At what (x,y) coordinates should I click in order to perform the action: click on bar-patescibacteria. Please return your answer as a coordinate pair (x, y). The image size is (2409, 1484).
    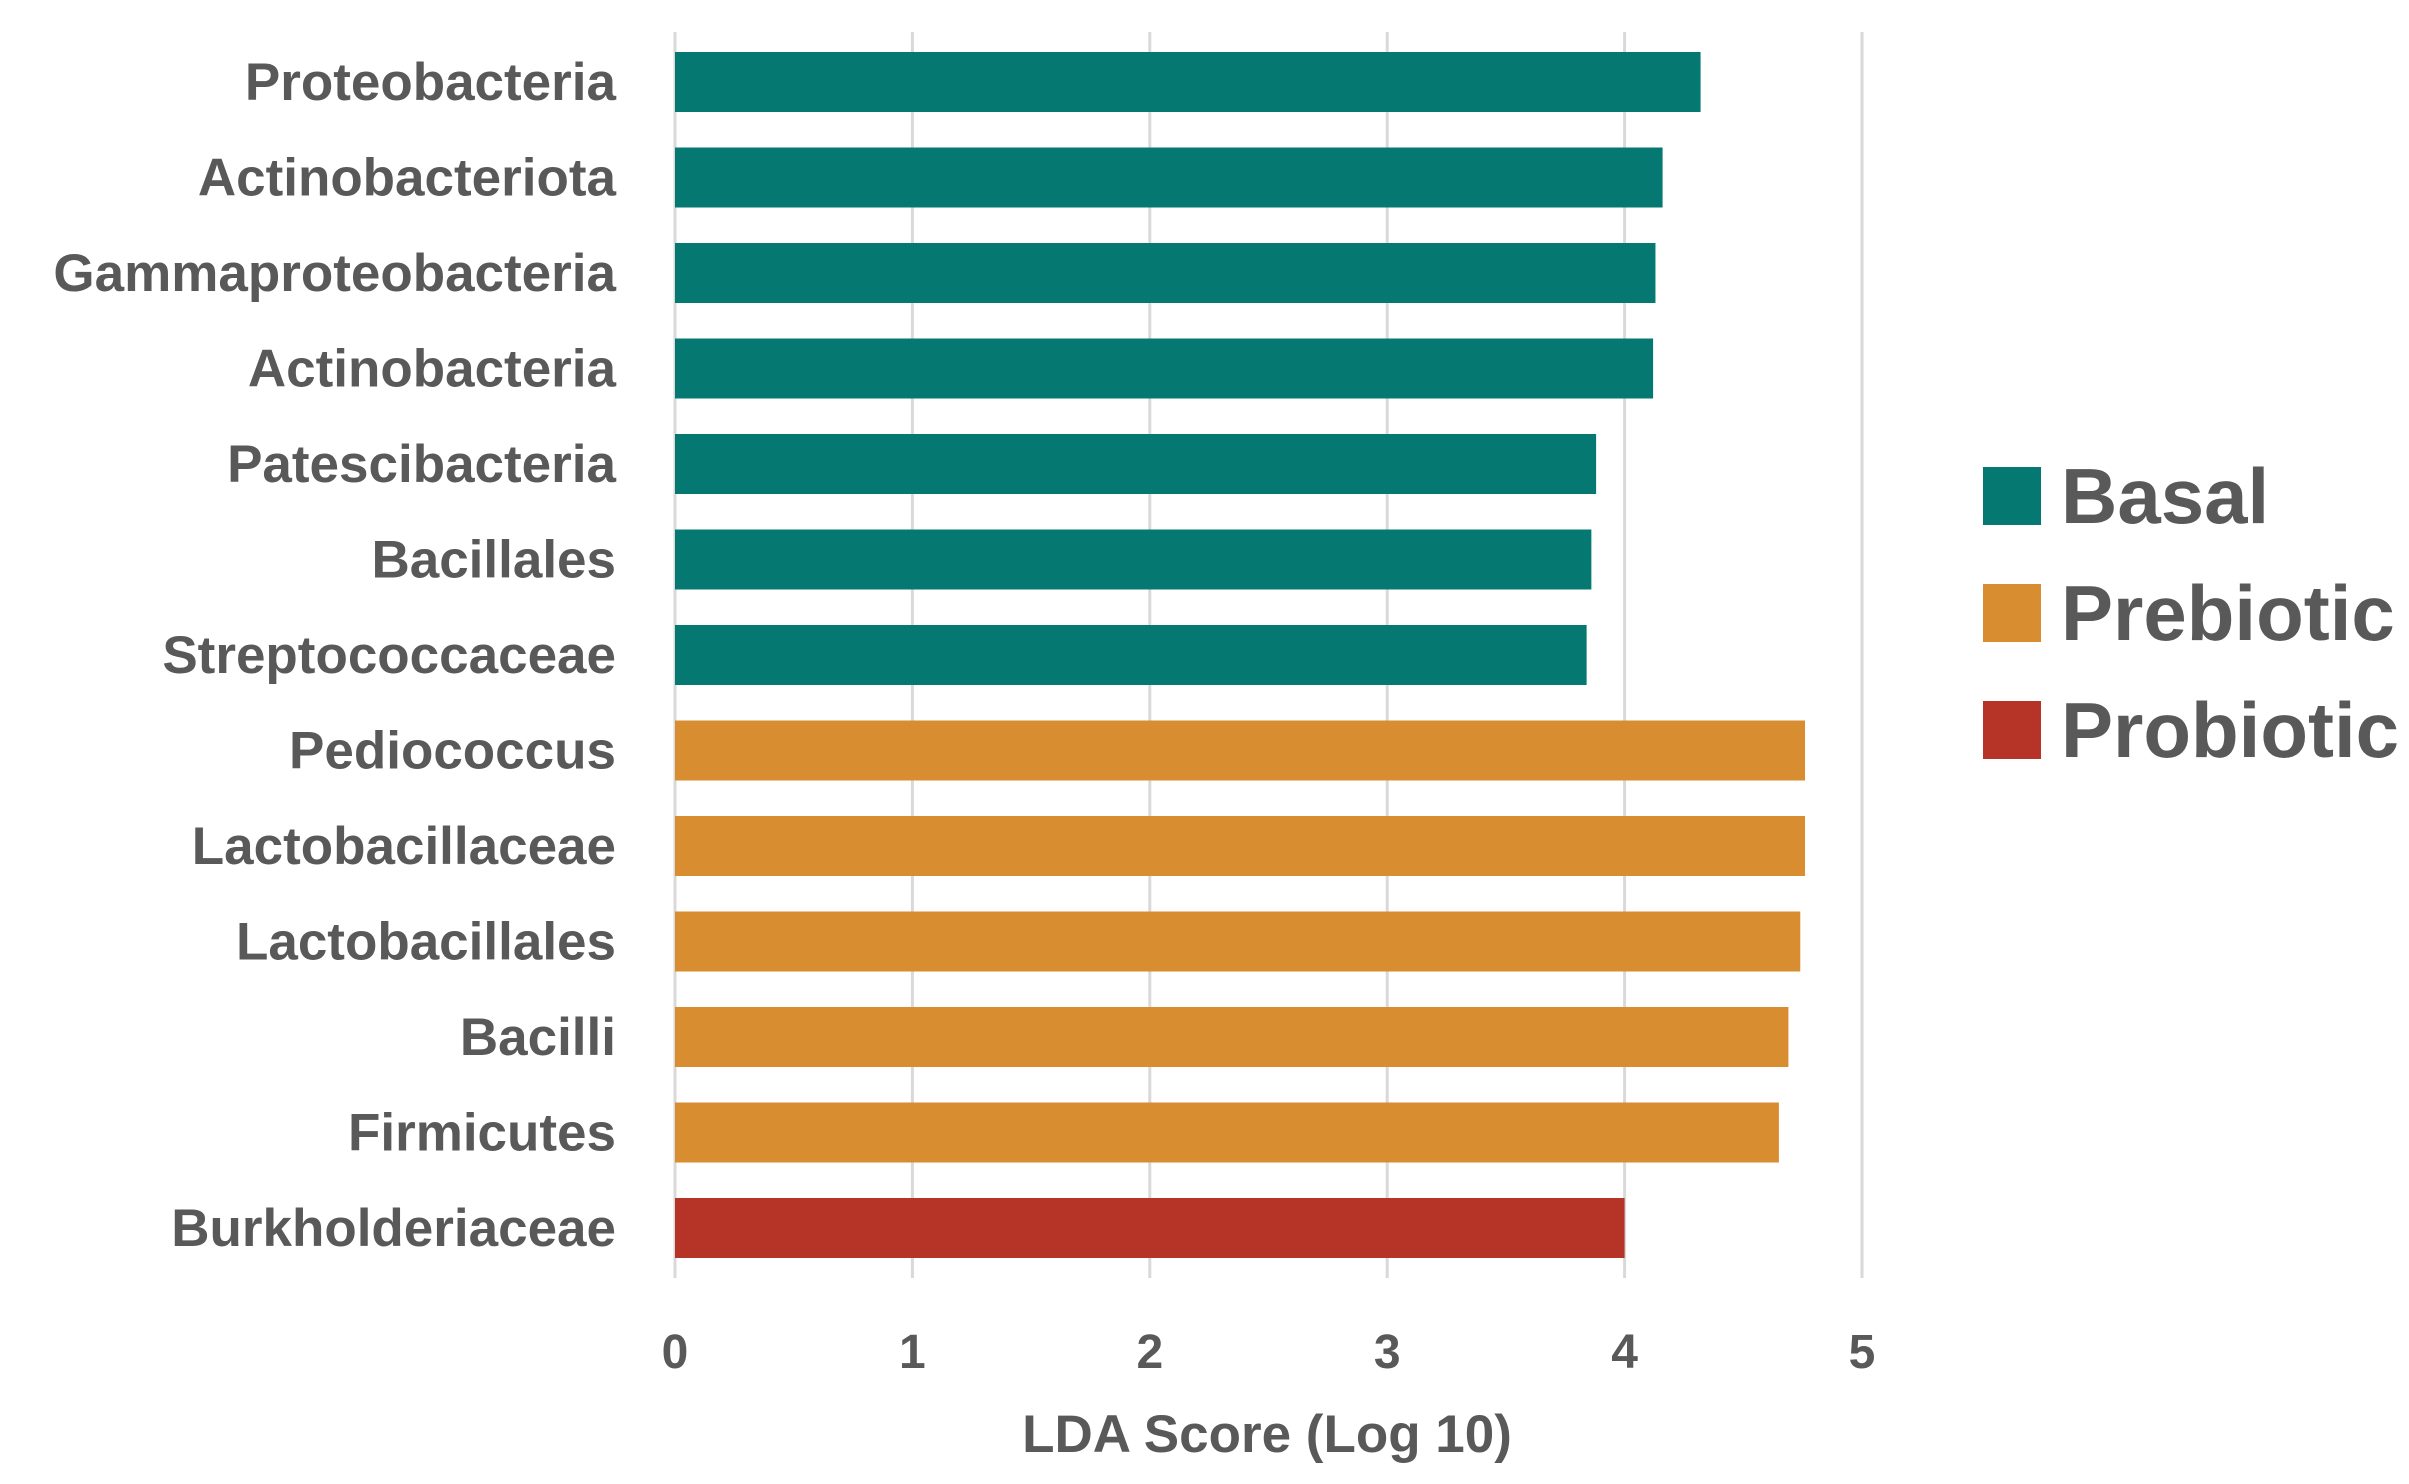
    Looking at the image, I should click on (1136, 464).